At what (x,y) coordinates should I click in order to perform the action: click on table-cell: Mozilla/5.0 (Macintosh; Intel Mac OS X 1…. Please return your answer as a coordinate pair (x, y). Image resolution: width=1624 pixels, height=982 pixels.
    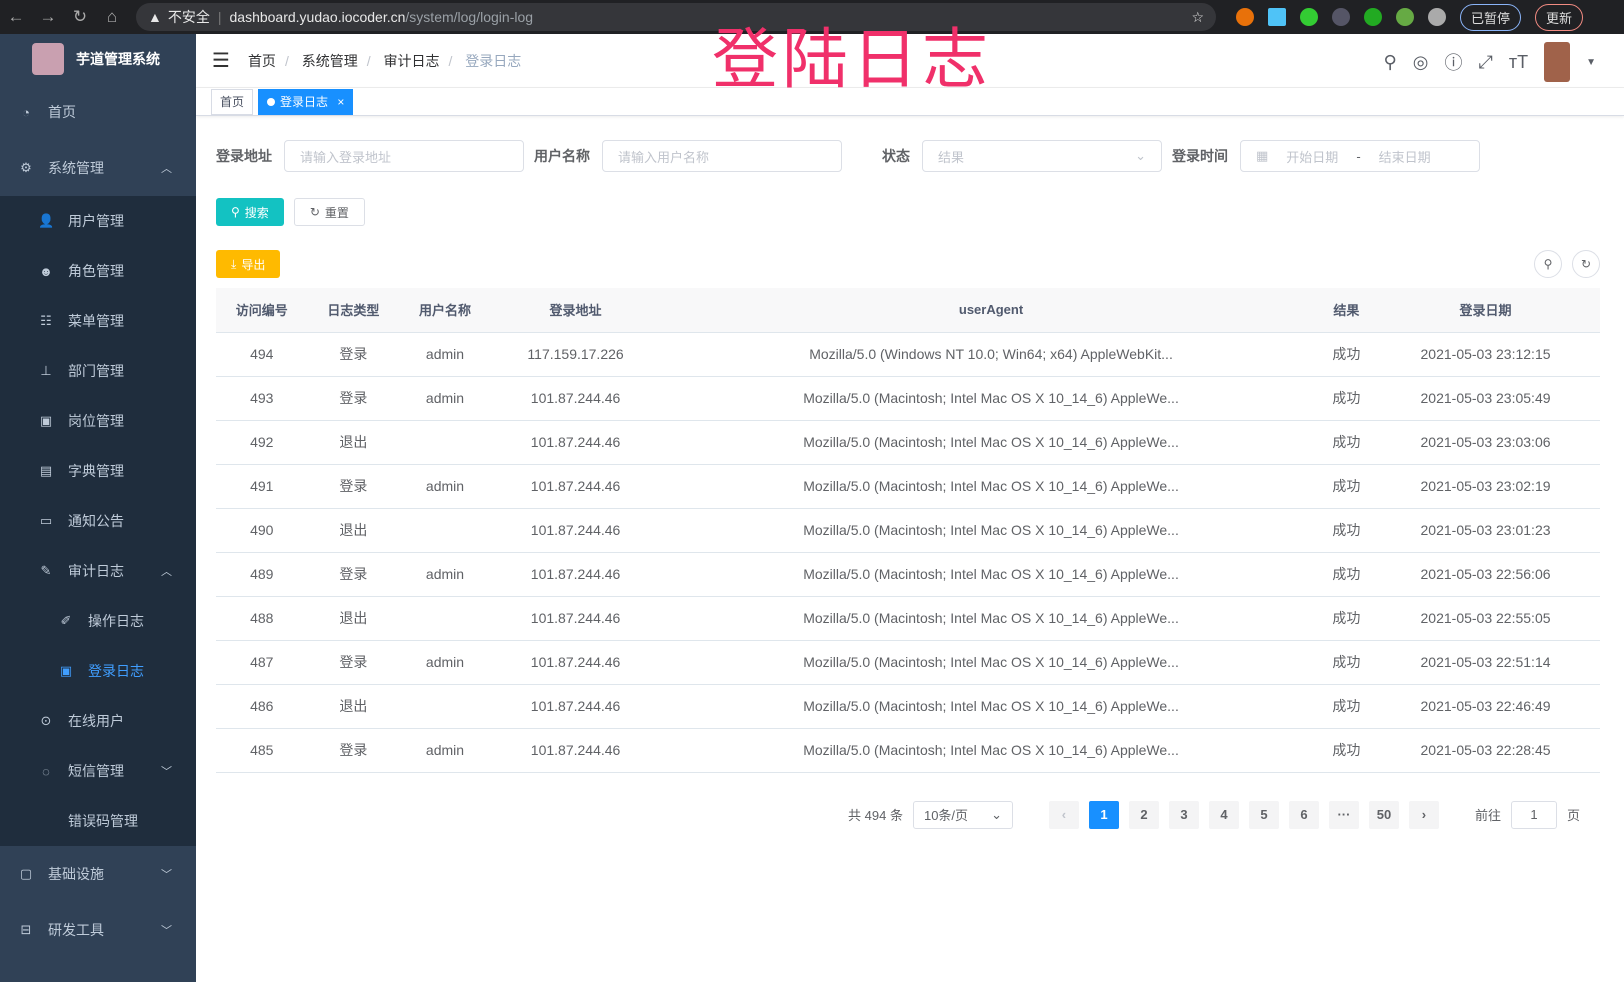
    Looking at the image, I should click on (991, 574).